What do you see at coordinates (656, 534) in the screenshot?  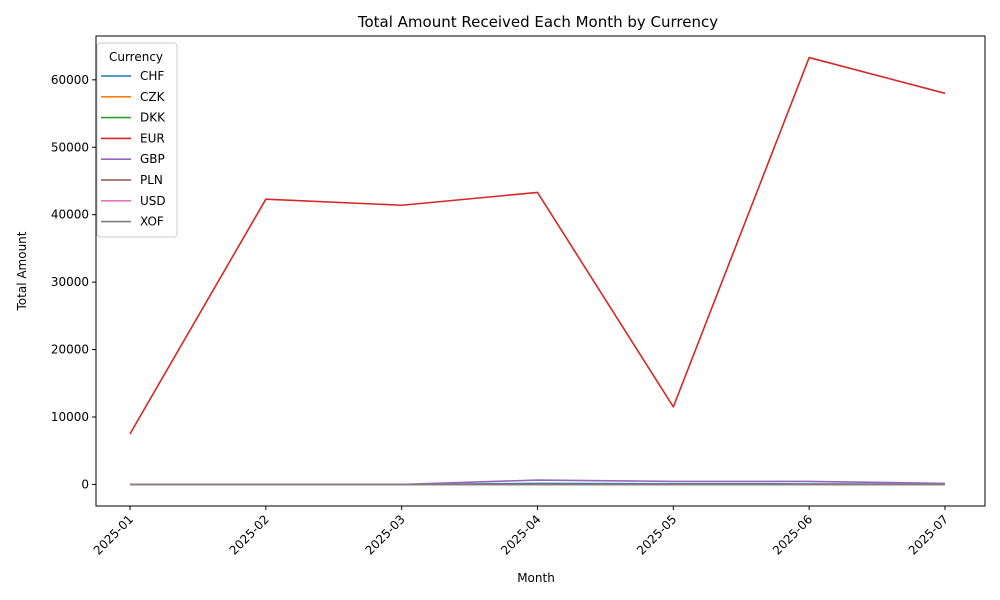 I see `x-tick-label: 2025-05` at bounding box center [656, 534].